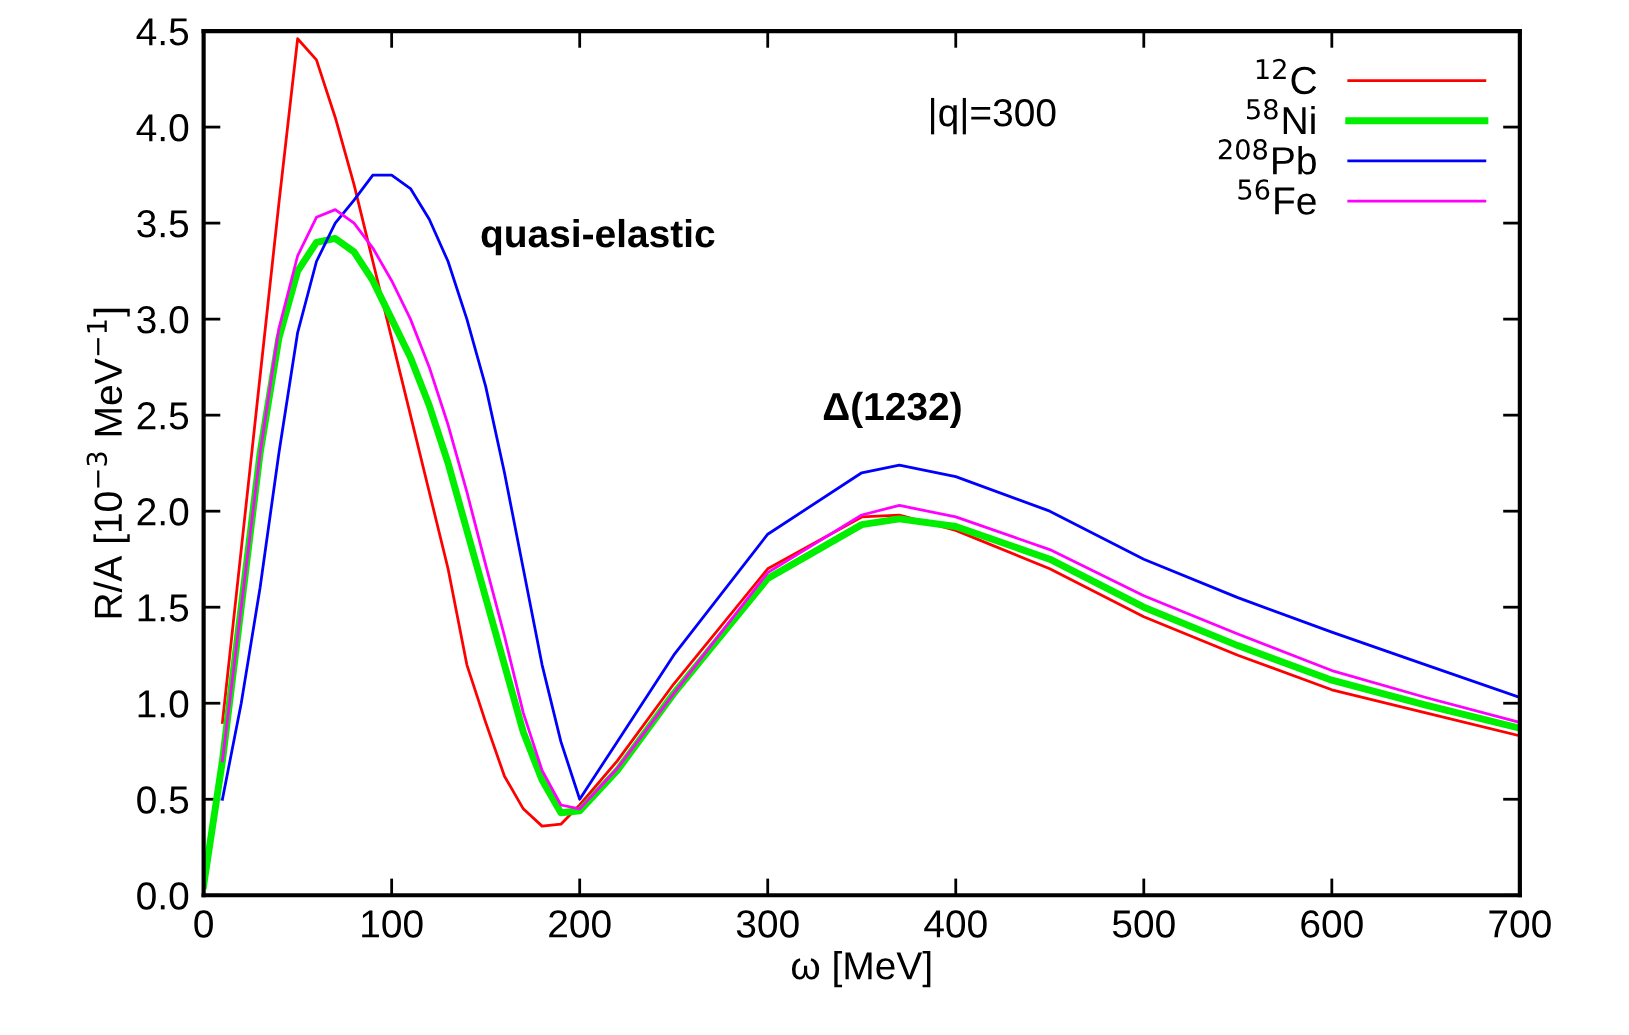  I want to click on annotation: |q|=300, so click(993, 116).